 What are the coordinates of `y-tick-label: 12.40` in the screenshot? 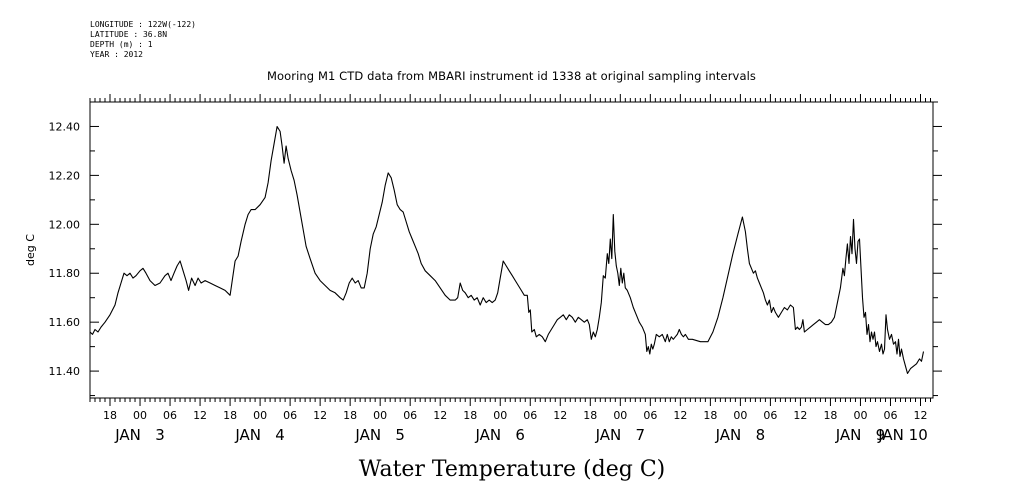 It's located at (65, 126).